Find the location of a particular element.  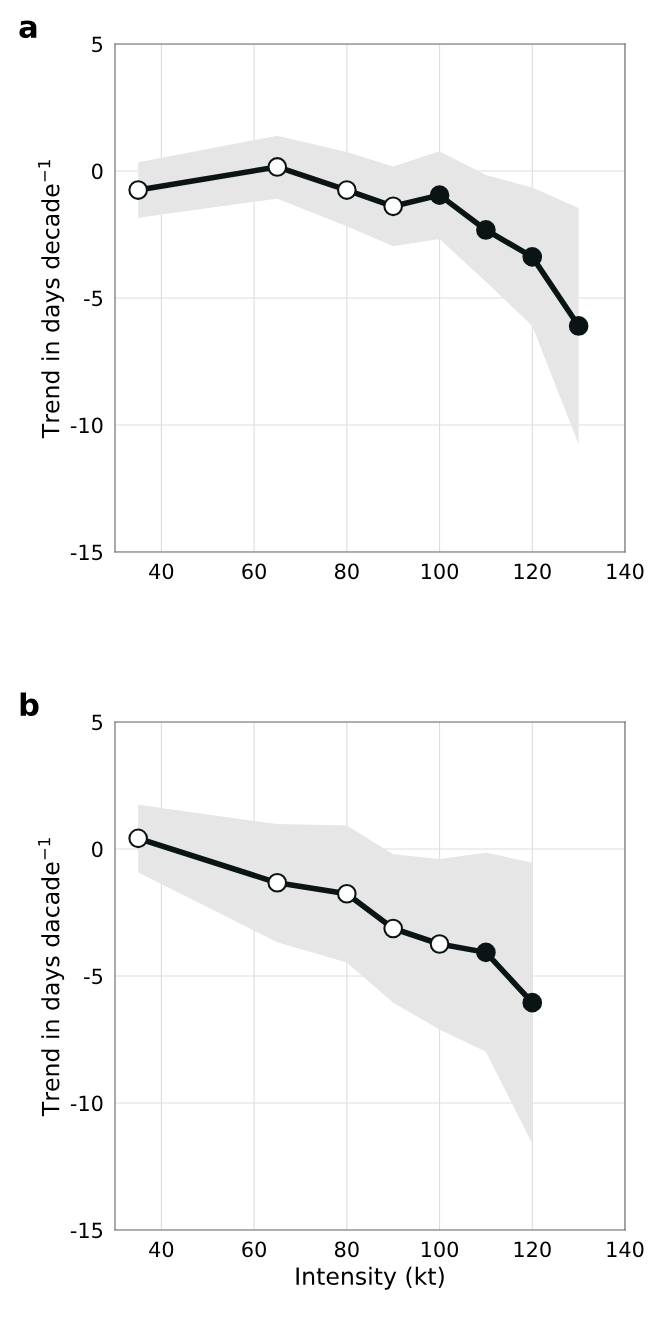

chart-title: a is located at coordinates (28, 29).